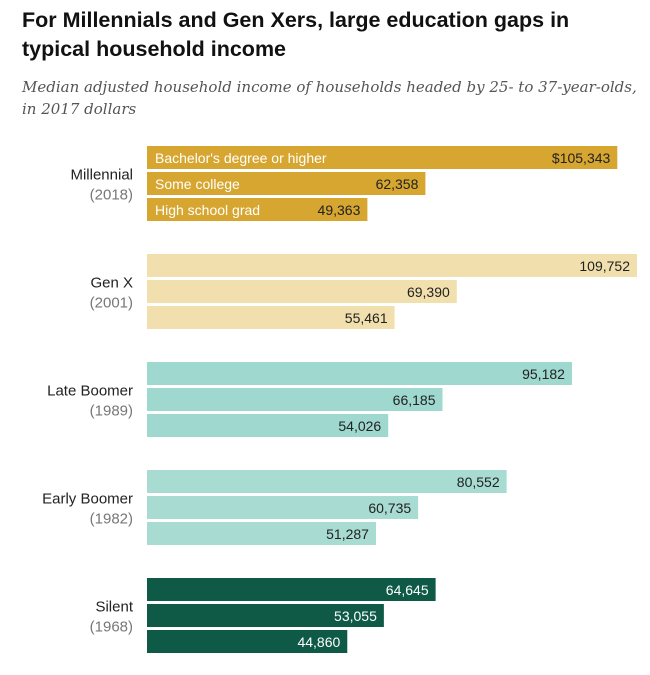 Image resolution: width=650 pixels, height=675 pixels. Describe the element at coordinates (366, 318) in the screenshot. I see `value-label-gen-x-high-school-grad: 55,461` at that location.